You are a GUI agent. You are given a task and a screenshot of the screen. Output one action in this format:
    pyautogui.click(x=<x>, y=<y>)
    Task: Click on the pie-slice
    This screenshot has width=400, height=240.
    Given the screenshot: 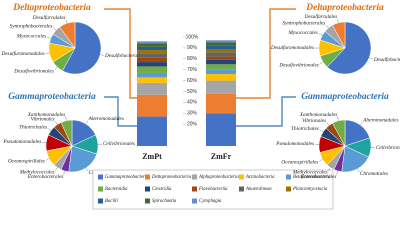 What is the action you would take?
    pyautogui.click(x=83, y=159)
    